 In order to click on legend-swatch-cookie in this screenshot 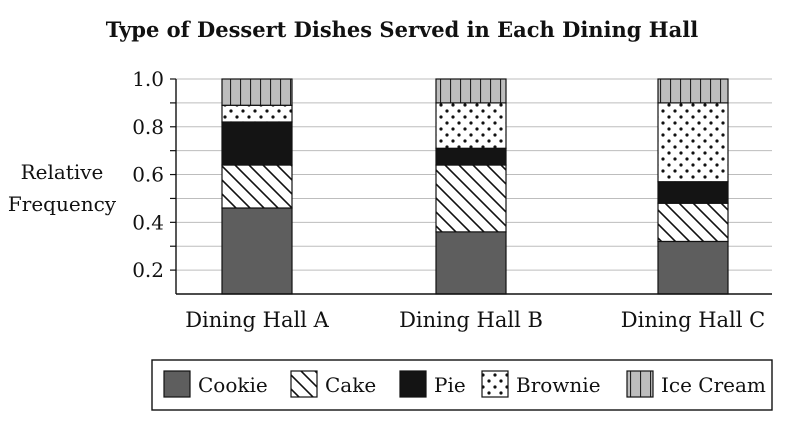, I will do `click(177, 384)`.